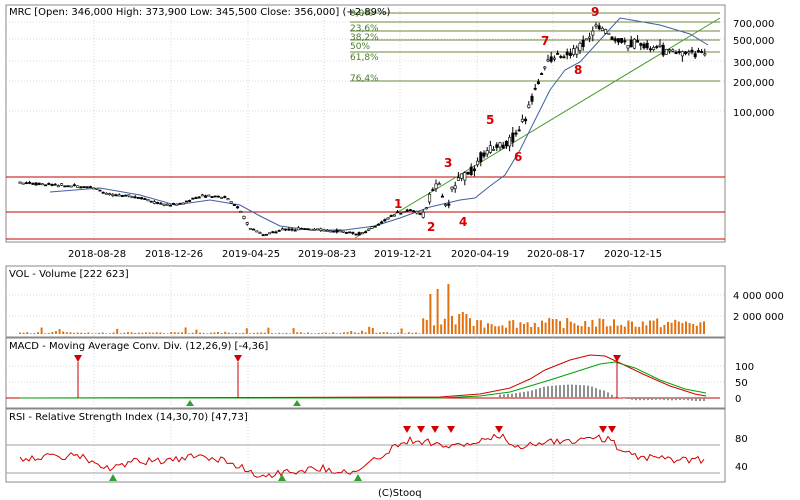 The image size is (800, 500). What do you see at coordinates (741, 439) in the screenshot?
I see `rsi-ytick-80: 80` at bounding box center [741, 439].